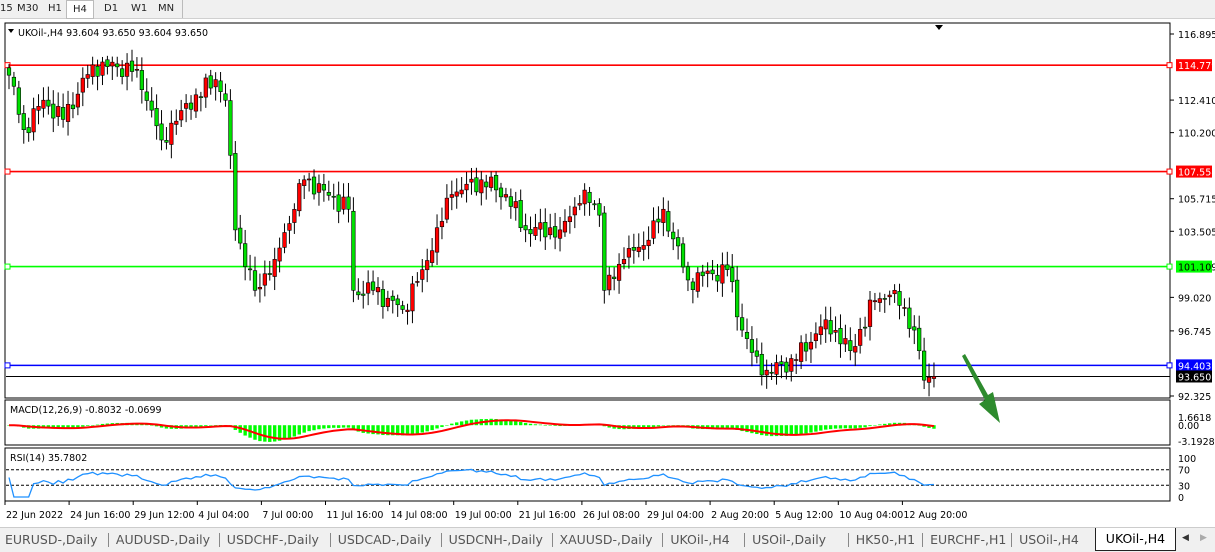  What do you see at coordinates (55, 8) in the screenshot?
I see `timeframe-h1: H1` at bounding box center [55, 8].